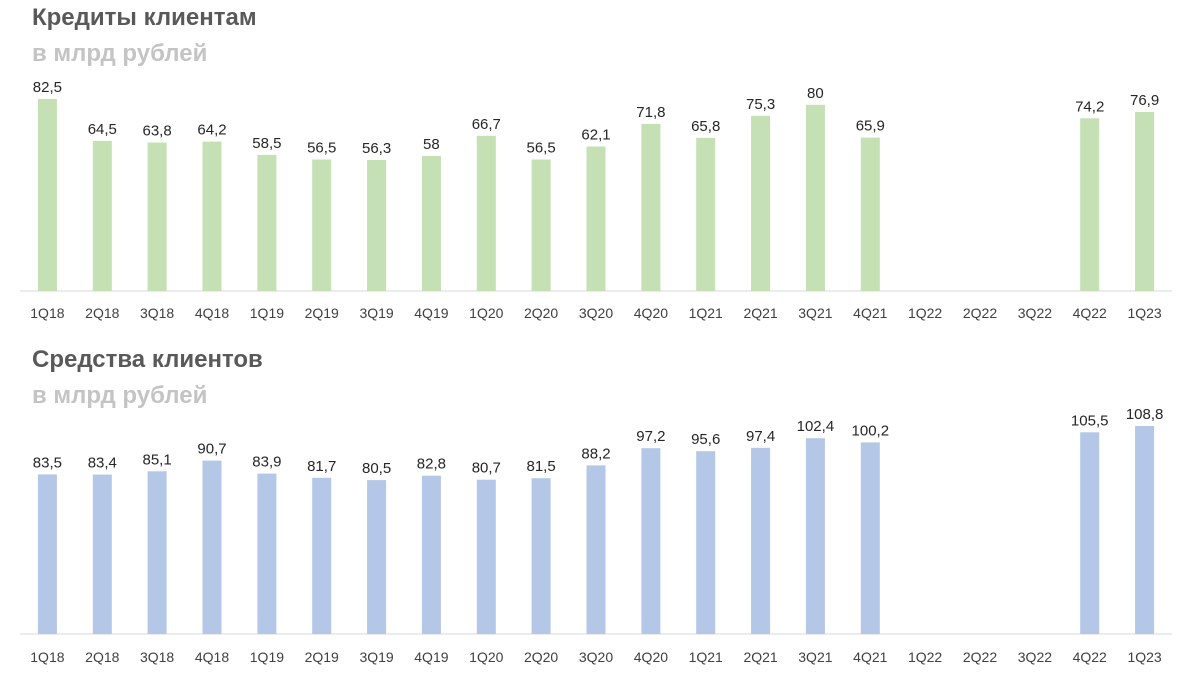  What do you see at coordinates (147, 359) in the screenshot?
I see `deposits-chart-title: Средства клиентов` at bounding box center [147, 359].